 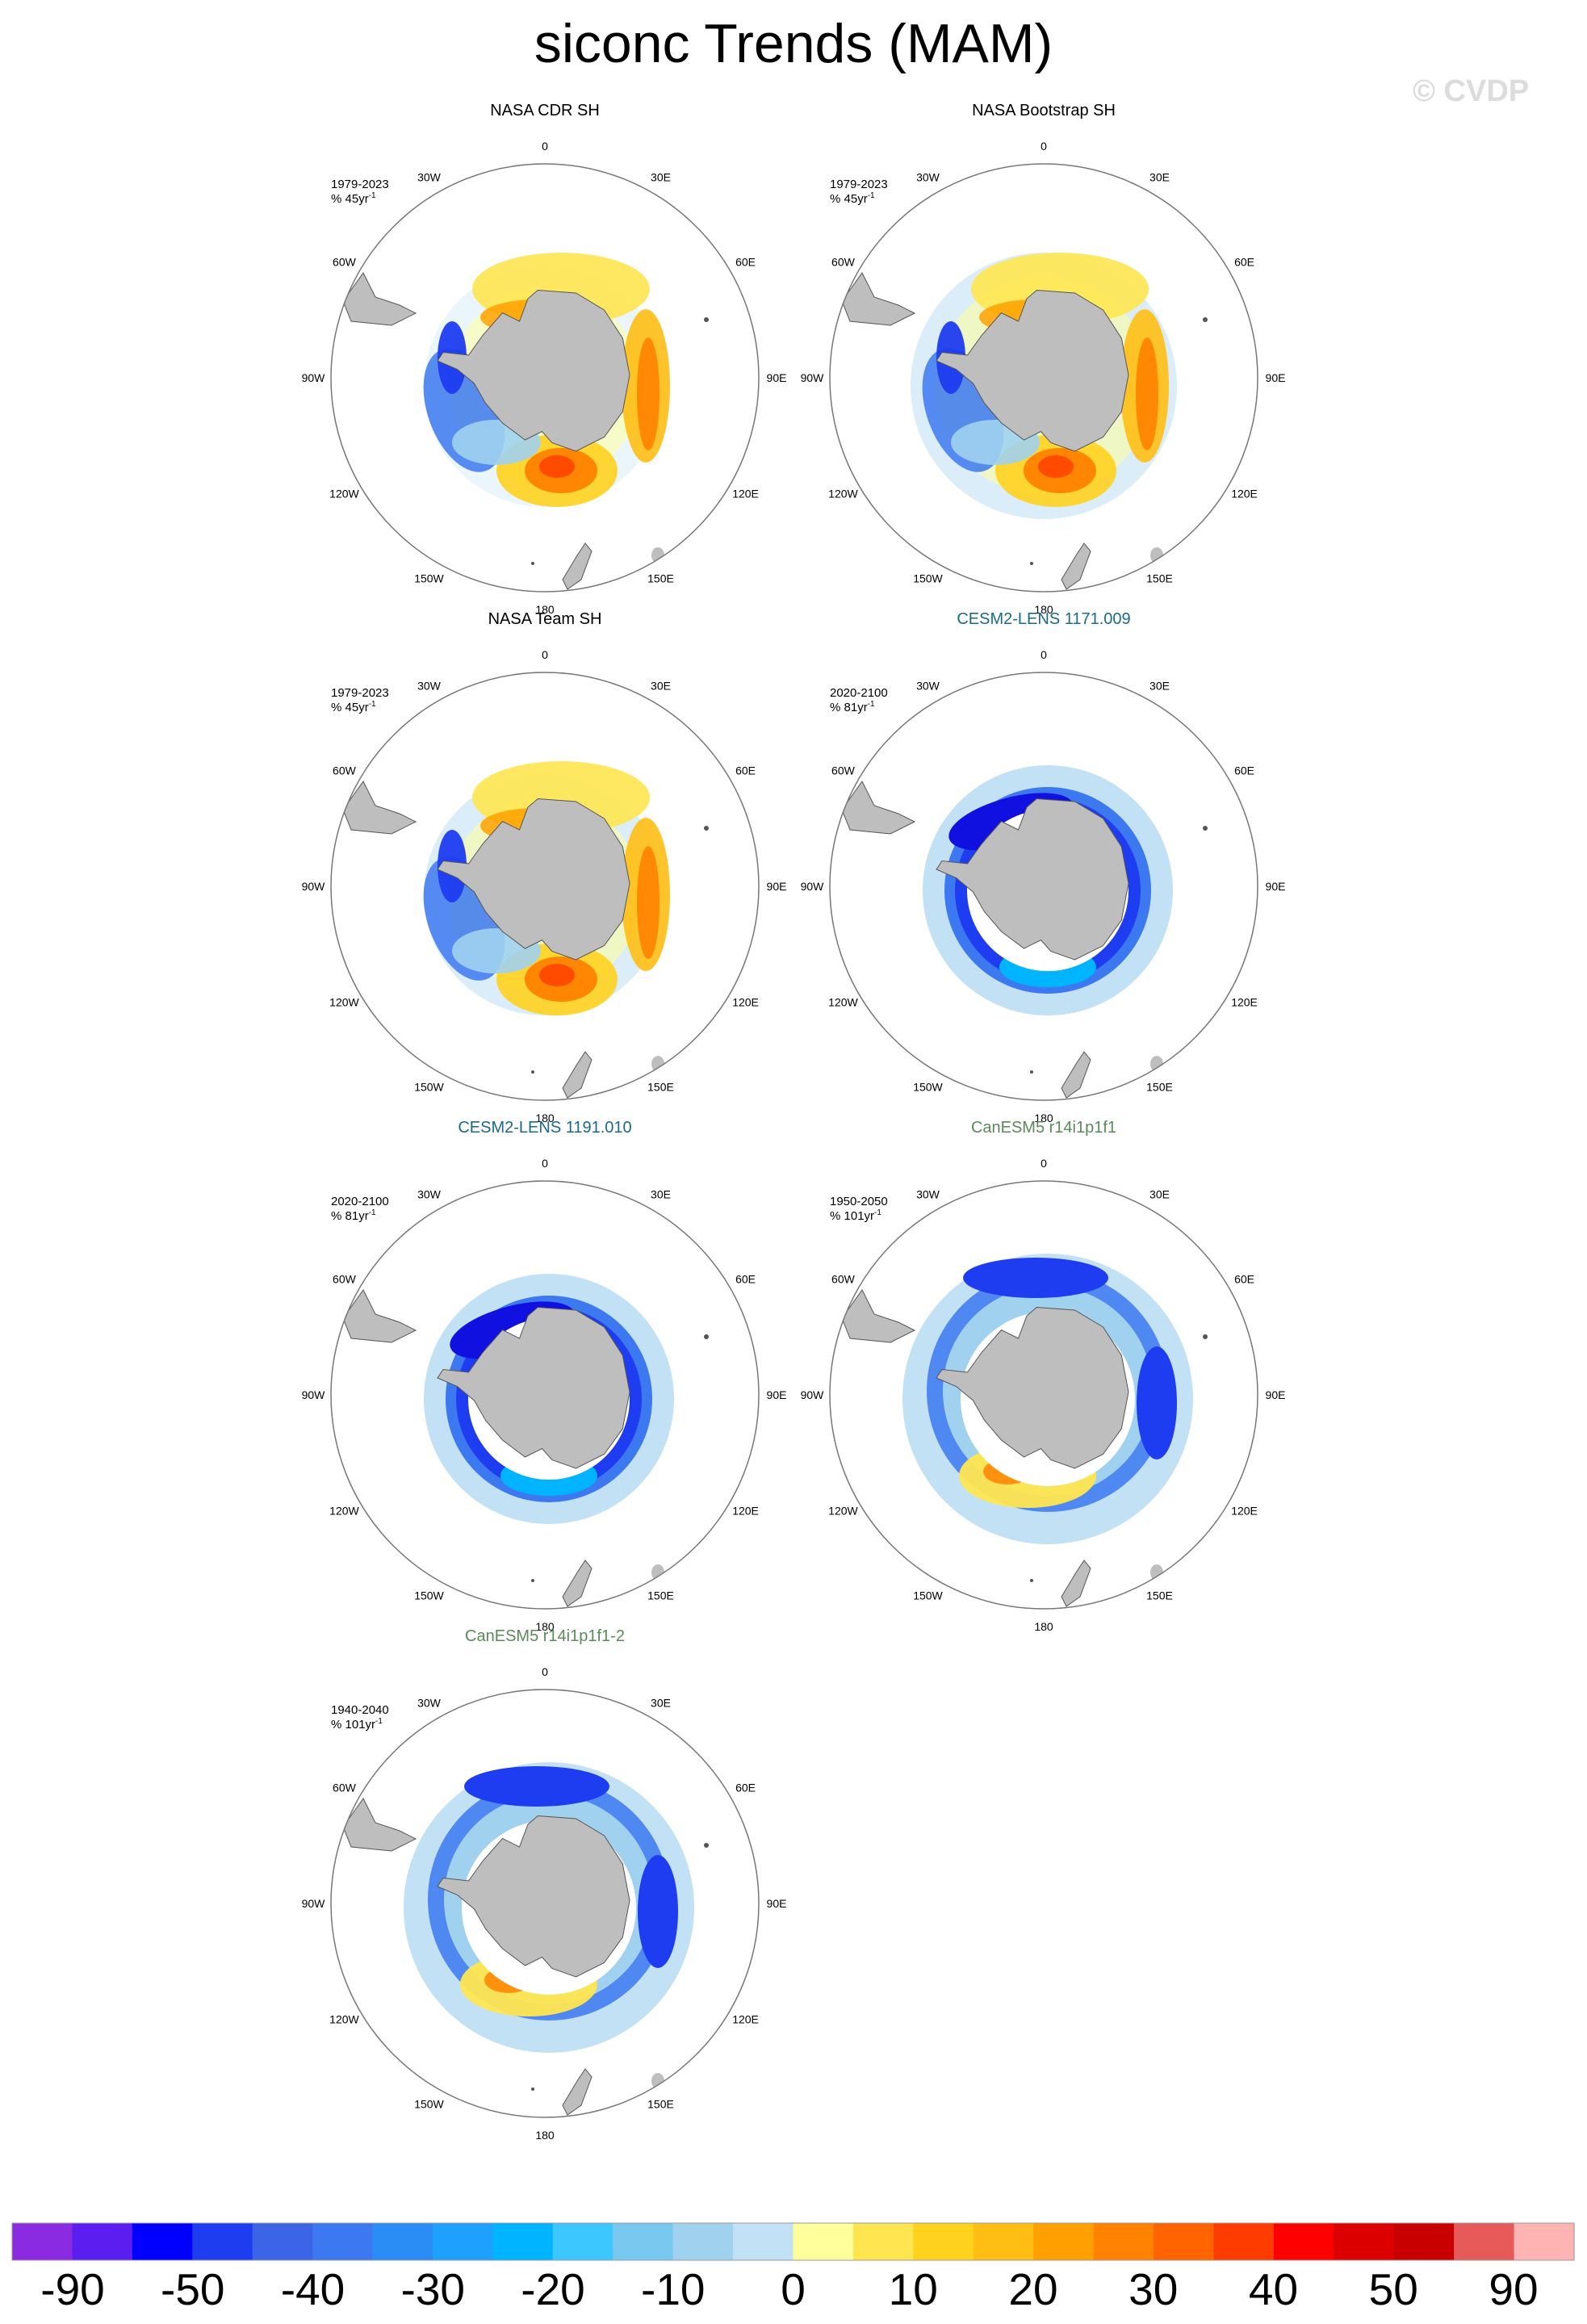 I want to click on panel-title: NASA Team SH, so click(x=545, y=619).